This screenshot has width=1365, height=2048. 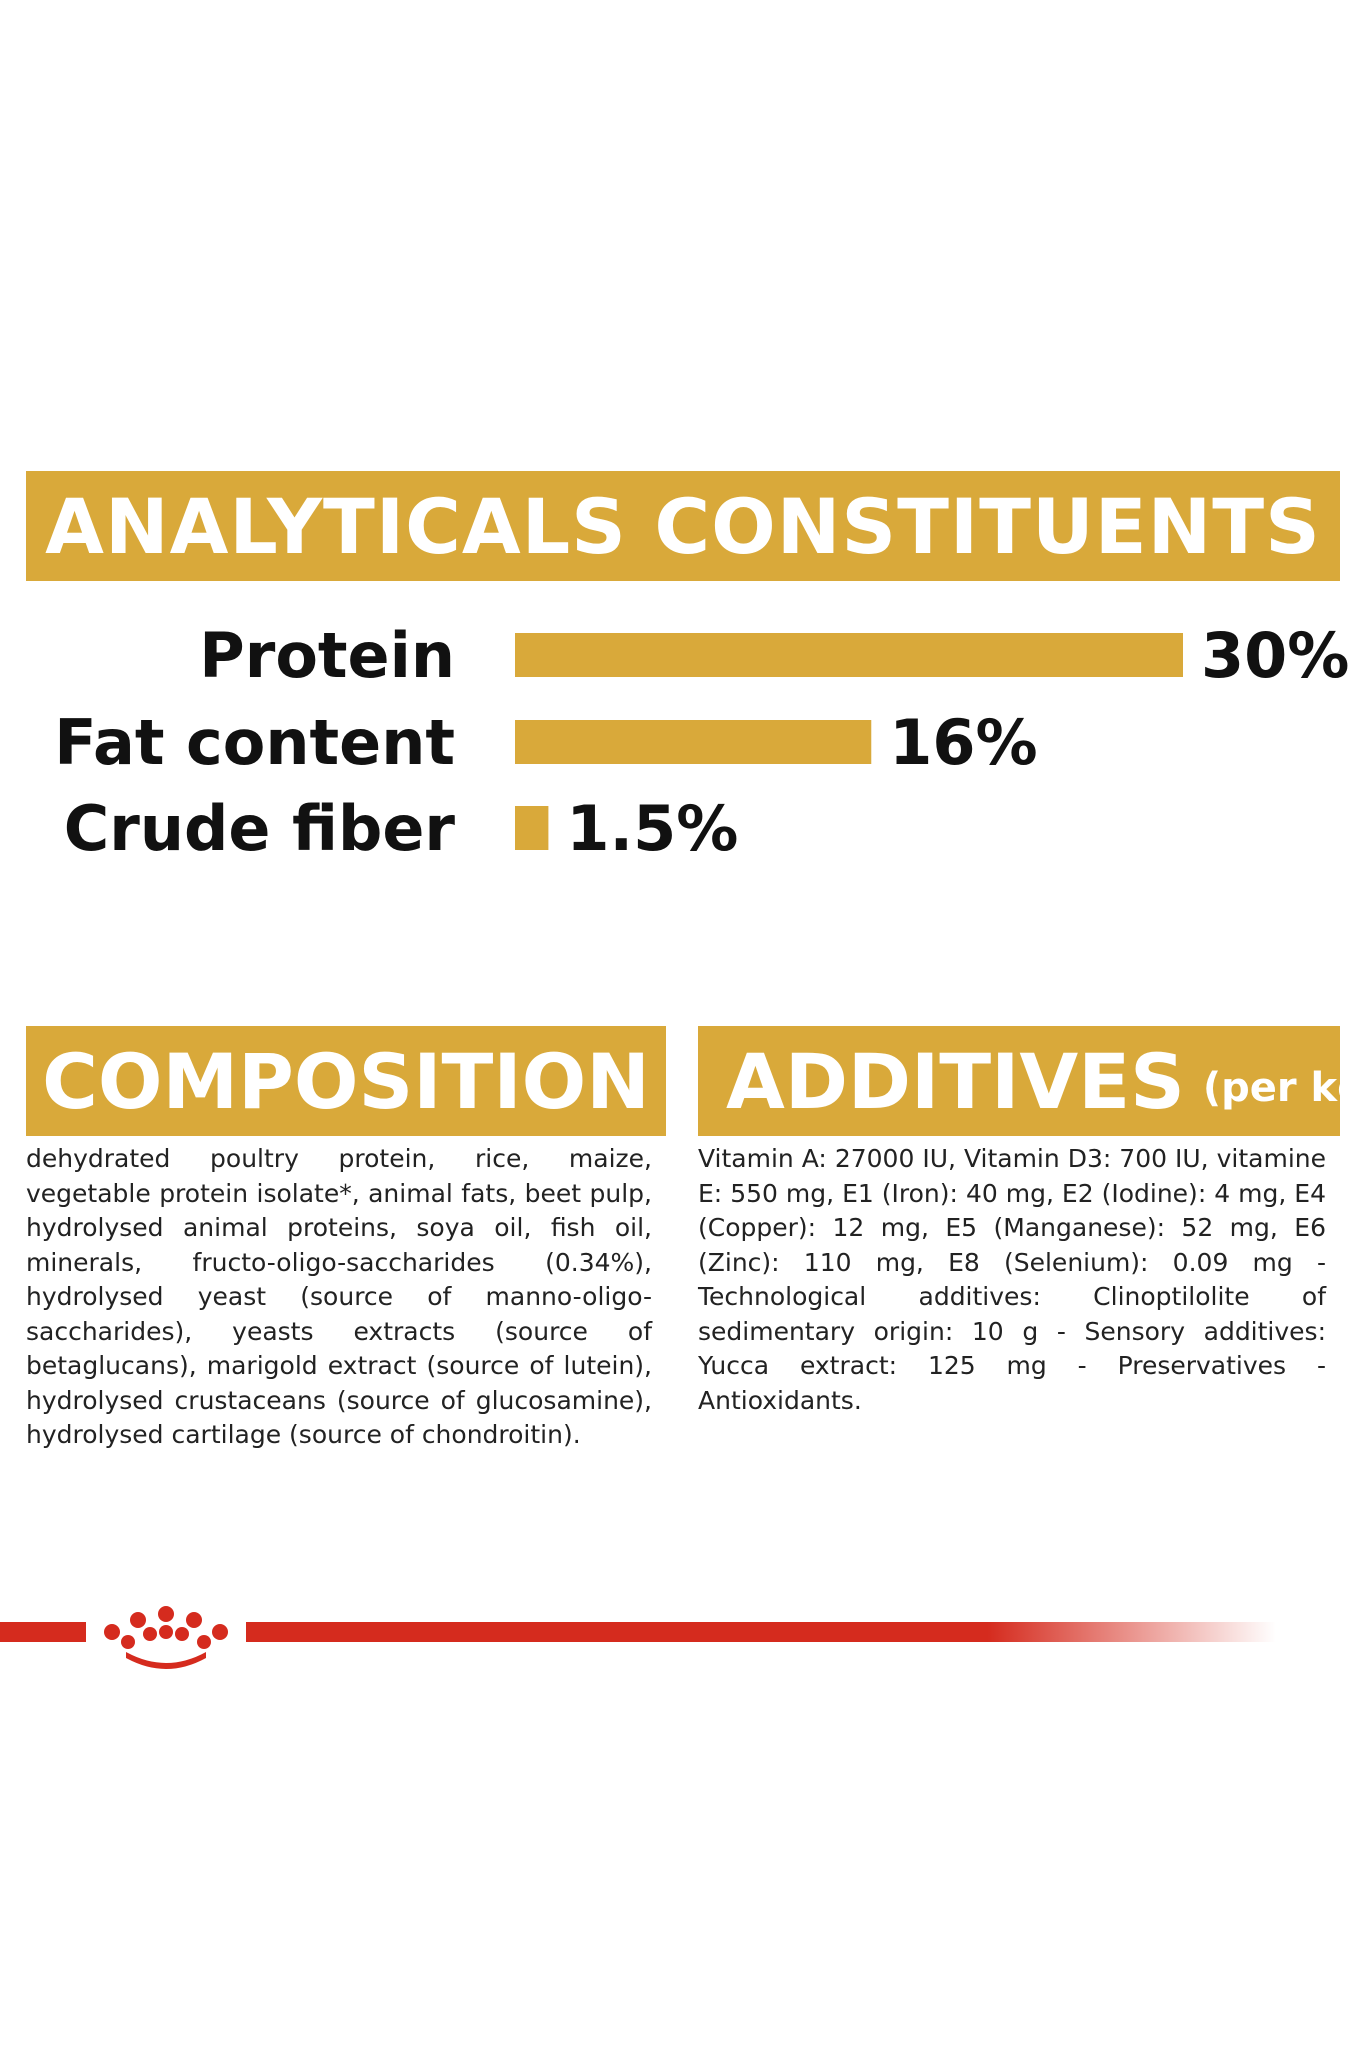 What do you see at coordinates (166, 1637) in the screenshot?
I see `crown-icon` at bounding box center [166, 1637].